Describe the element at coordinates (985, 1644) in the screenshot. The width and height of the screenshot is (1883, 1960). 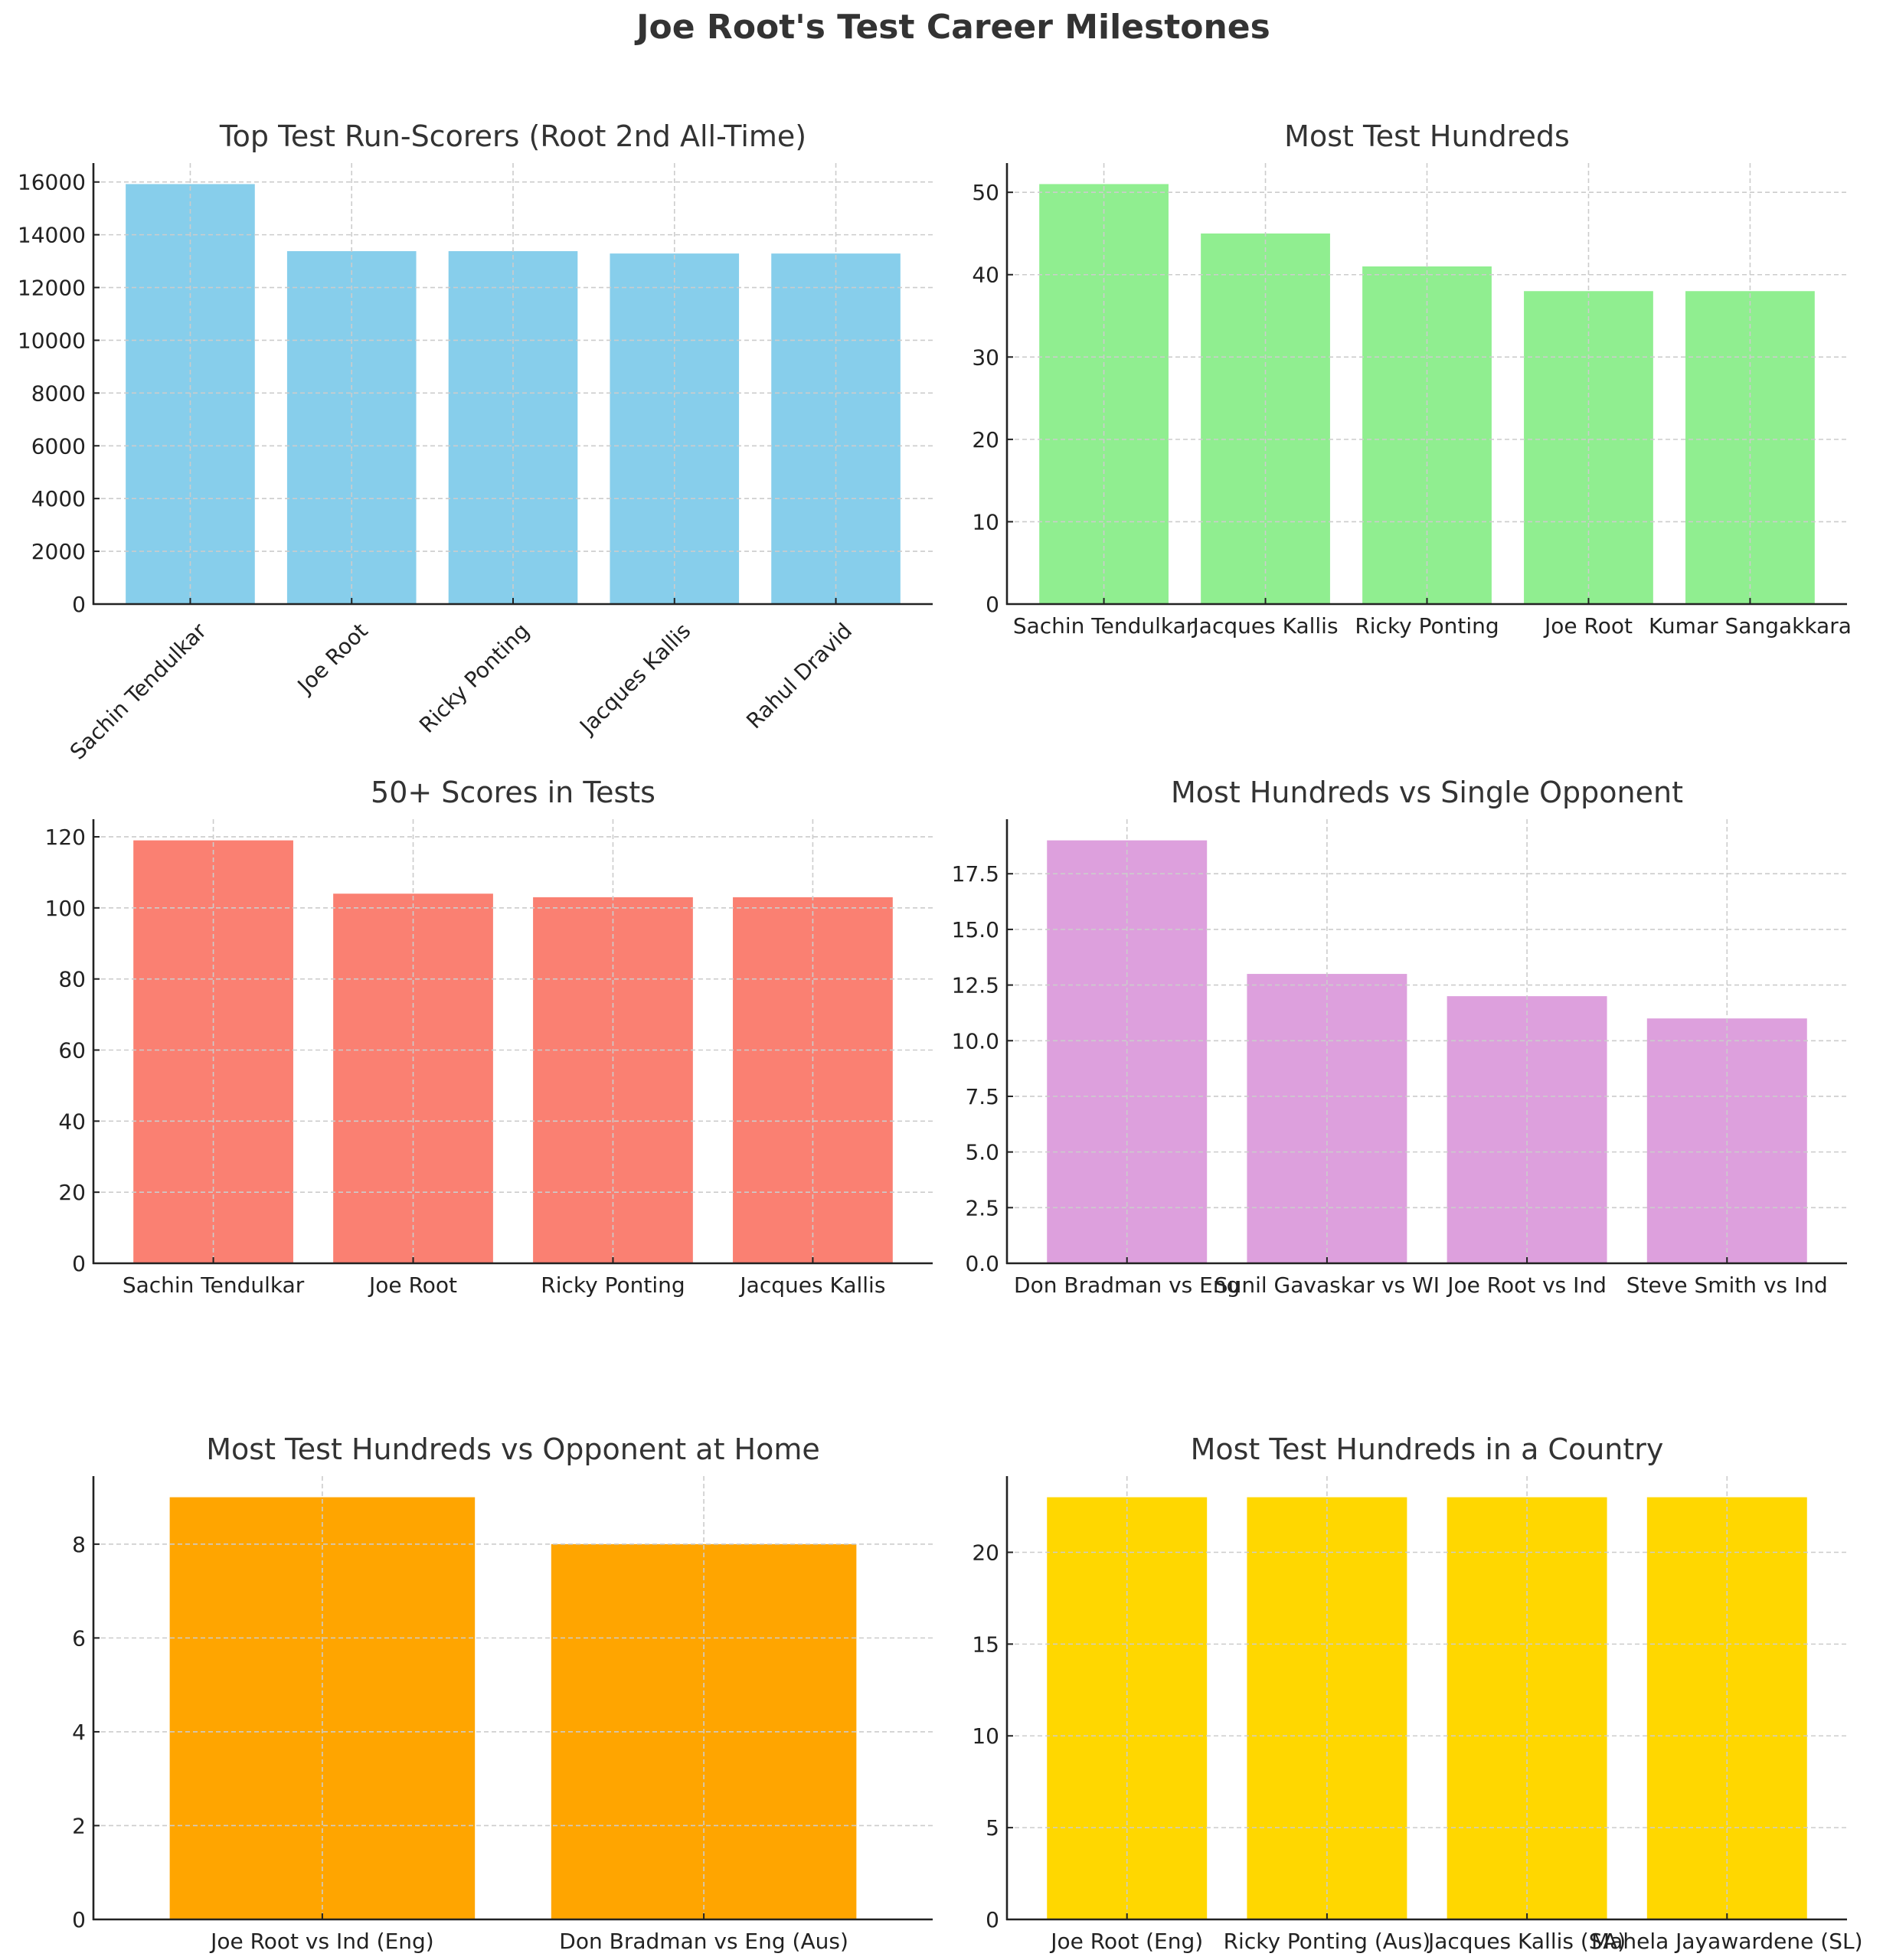
I see `y-tick-label: 15` at that location.